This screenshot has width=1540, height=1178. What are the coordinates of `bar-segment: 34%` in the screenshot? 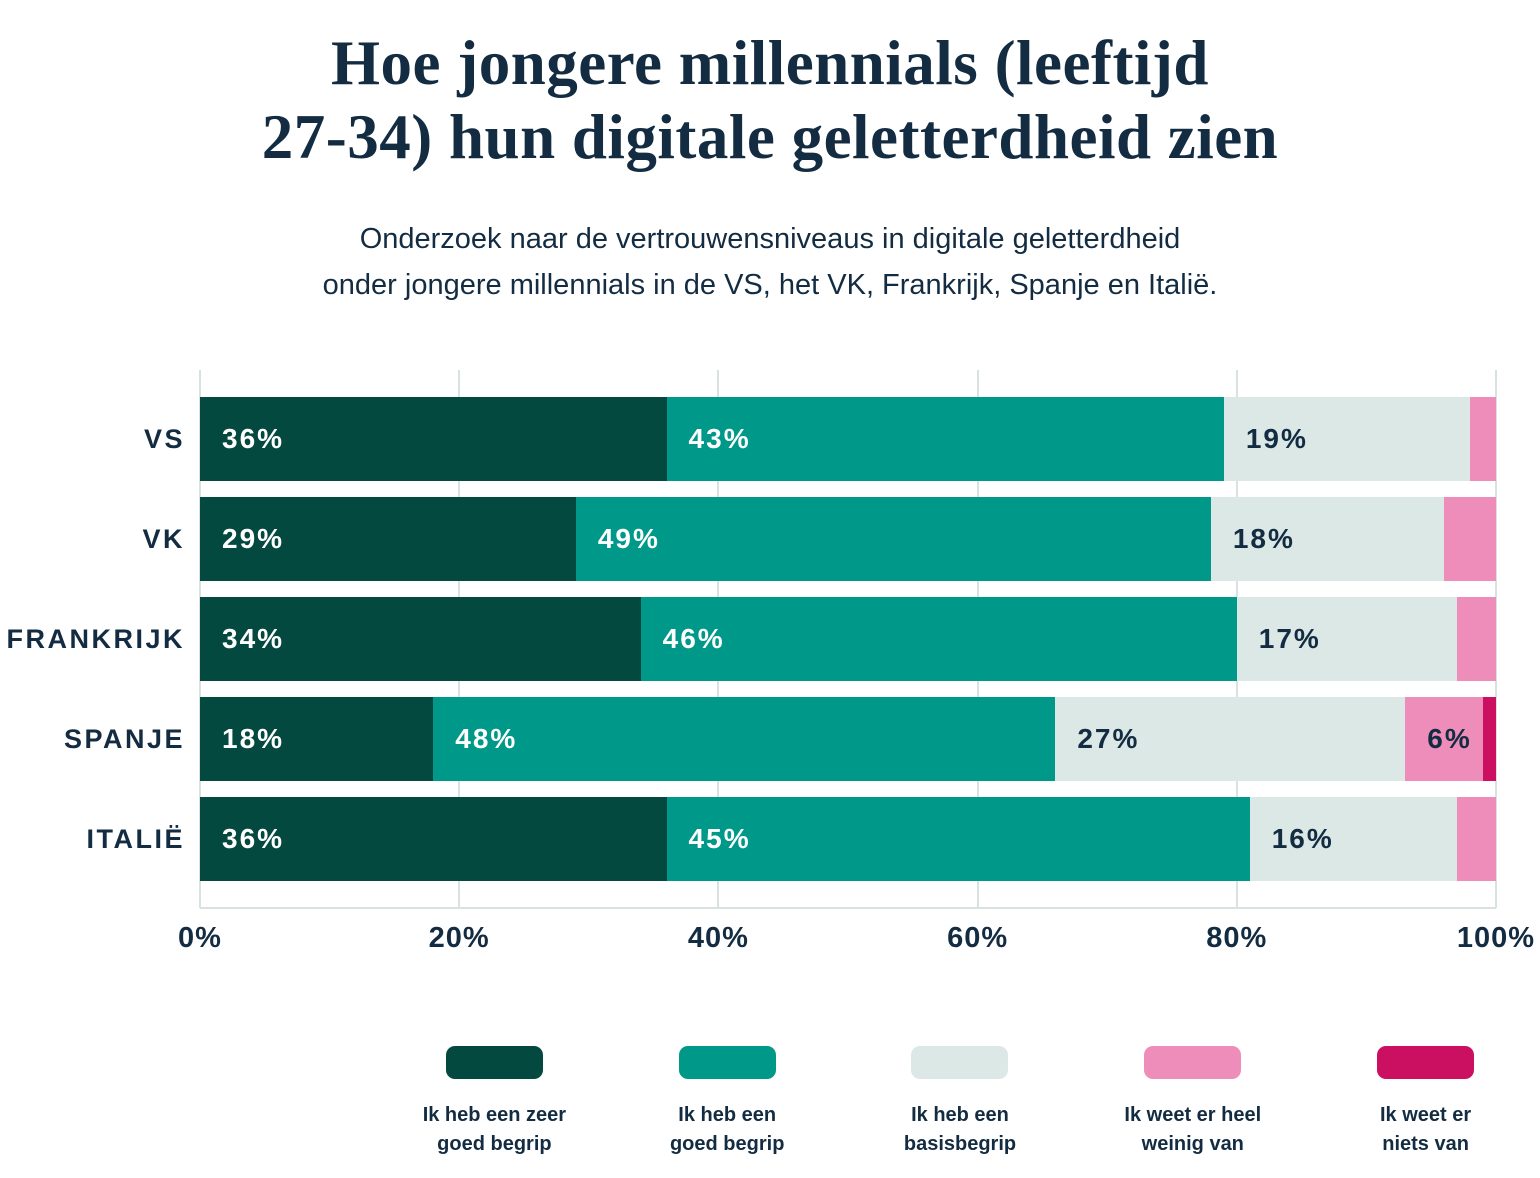 It's located at (420, 639).